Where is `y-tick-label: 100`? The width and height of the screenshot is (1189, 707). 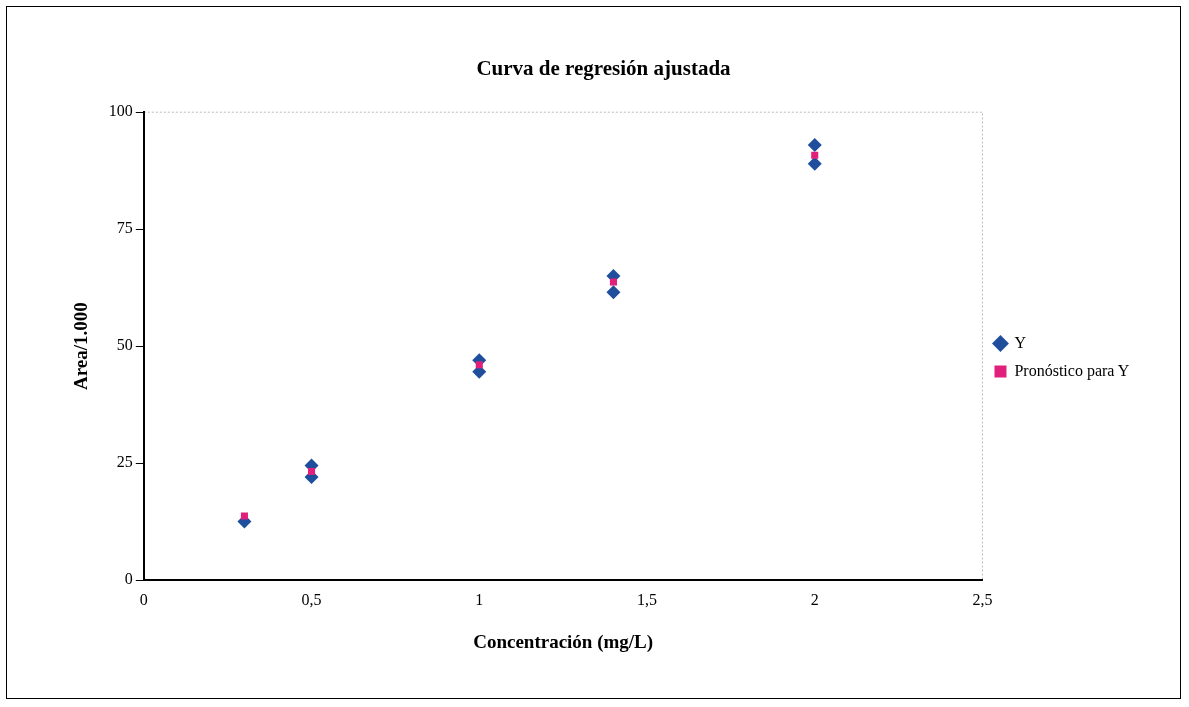 y-tick-label: 100 is located at coordinates (120, 111).